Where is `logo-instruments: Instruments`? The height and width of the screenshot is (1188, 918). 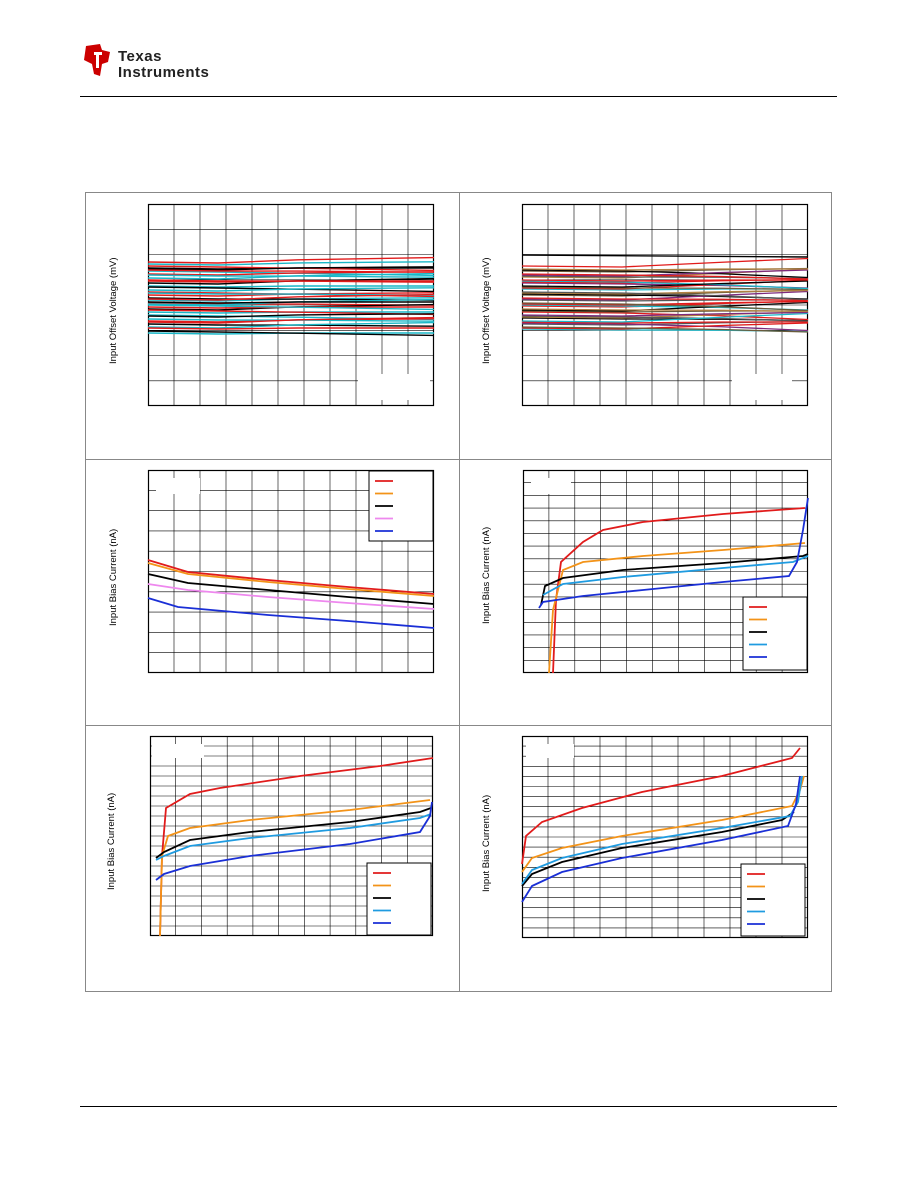
logo-instruments: Instruments is located at coordinates (164, 72).